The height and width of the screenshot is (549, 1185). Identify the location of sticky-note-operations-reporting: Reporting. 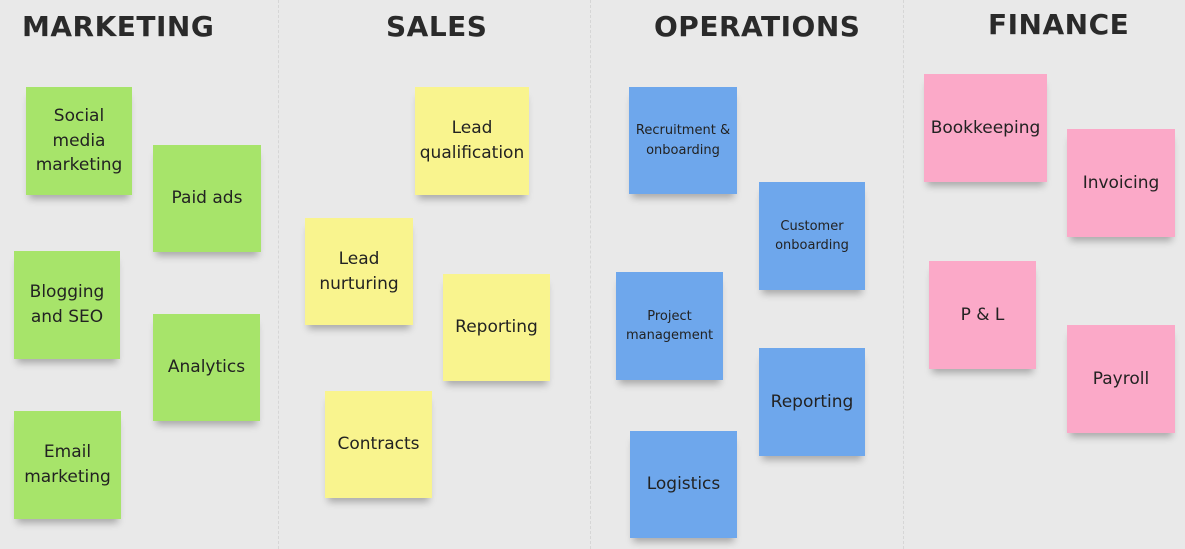
(812, 402).